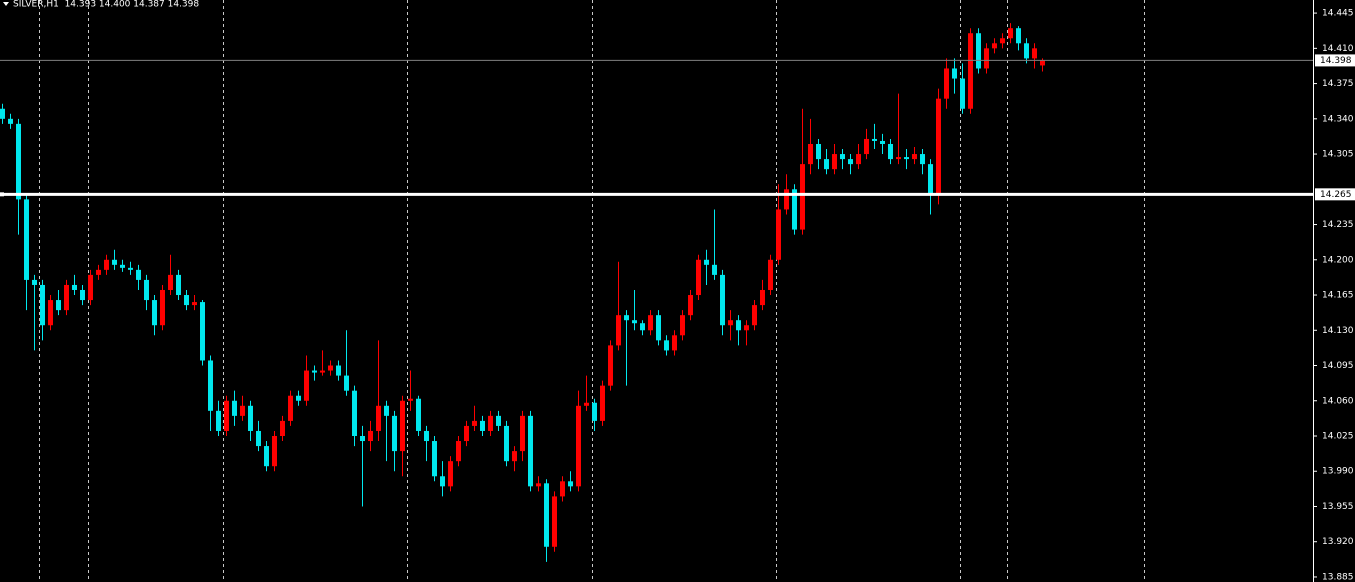 Image resolution: width=1355 pixels, height=582 pixels. Describe the element at coordinates (1338, 260) in the screenshot. I see `y-tick-label: 14.200` at that location.